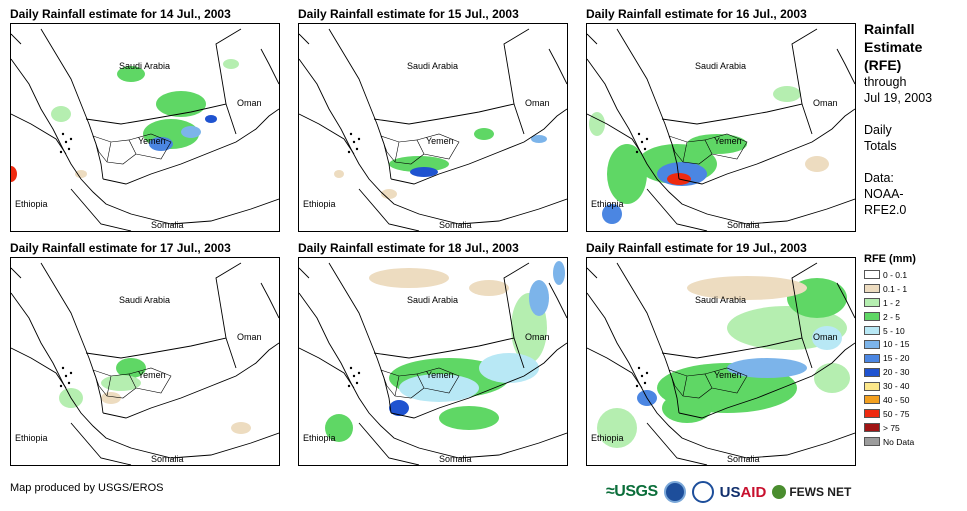 This screenshot has width=967, height=511. I want to click on legend-item: 40 - 50, so click(914, 400).